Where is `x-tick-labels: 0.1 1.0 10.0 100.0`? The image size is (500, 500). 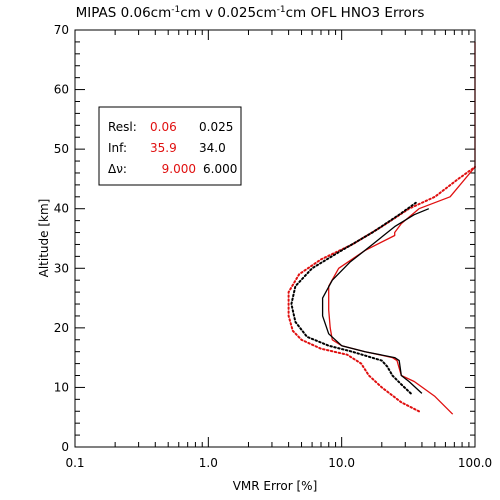
x-tick-labels: 0.1 1.0 10.0 100.0 is located at coordinates (278, 463).